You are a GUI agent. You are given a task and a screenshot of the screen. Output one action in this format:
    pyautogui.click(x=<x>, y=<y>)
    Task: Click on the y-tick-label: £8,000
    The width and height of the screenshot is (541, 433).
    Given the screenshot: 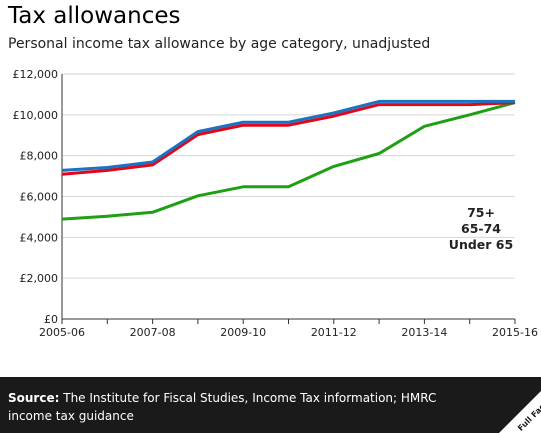 What is the action you would take?
    pyautogui.click(x=39, y=156)
    